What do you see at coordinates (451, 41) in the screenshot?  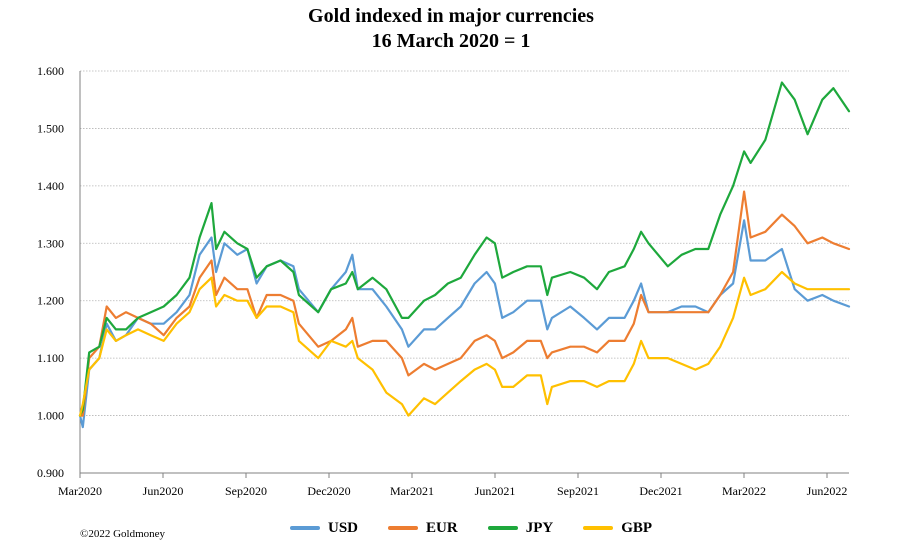 I see `chart-subtitle: 16 March 2020 = 1` at bounding box center [451, 41].